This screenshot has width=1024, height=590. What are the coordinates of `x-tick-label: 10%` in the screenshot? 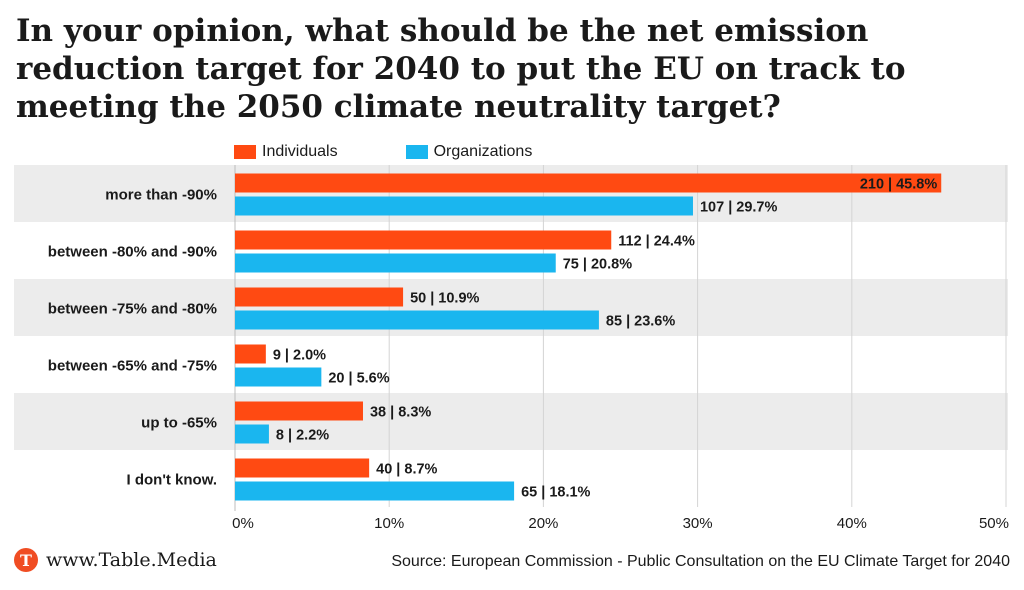 It's located at (389, 523).